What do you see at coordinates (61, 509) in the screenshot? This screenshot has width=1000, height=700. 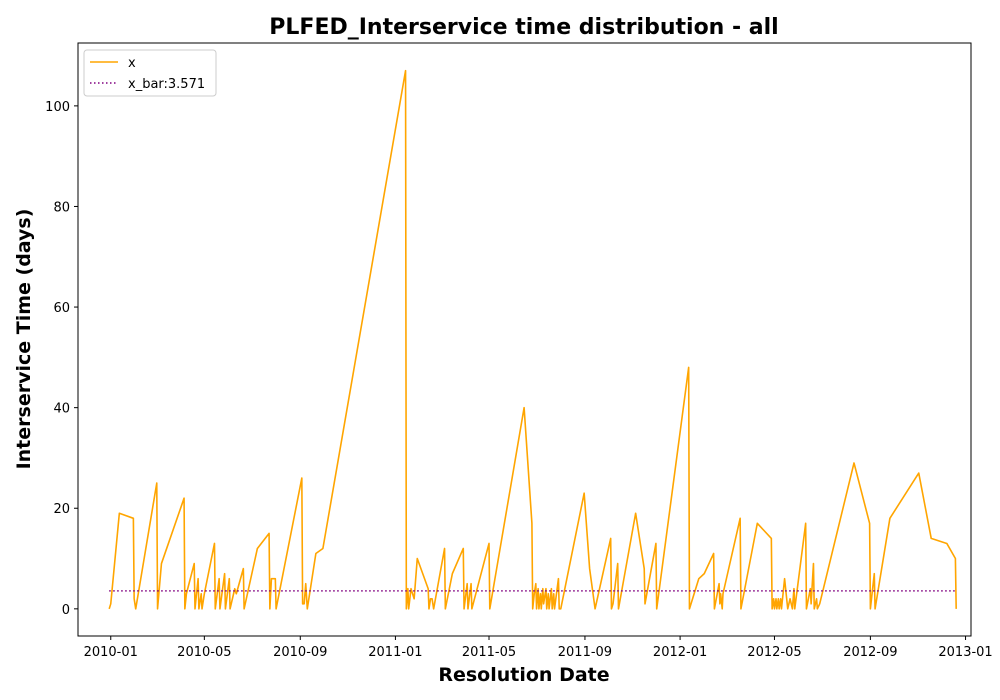 I see `y-tick-label: 20` at bounding box center [61, 509].